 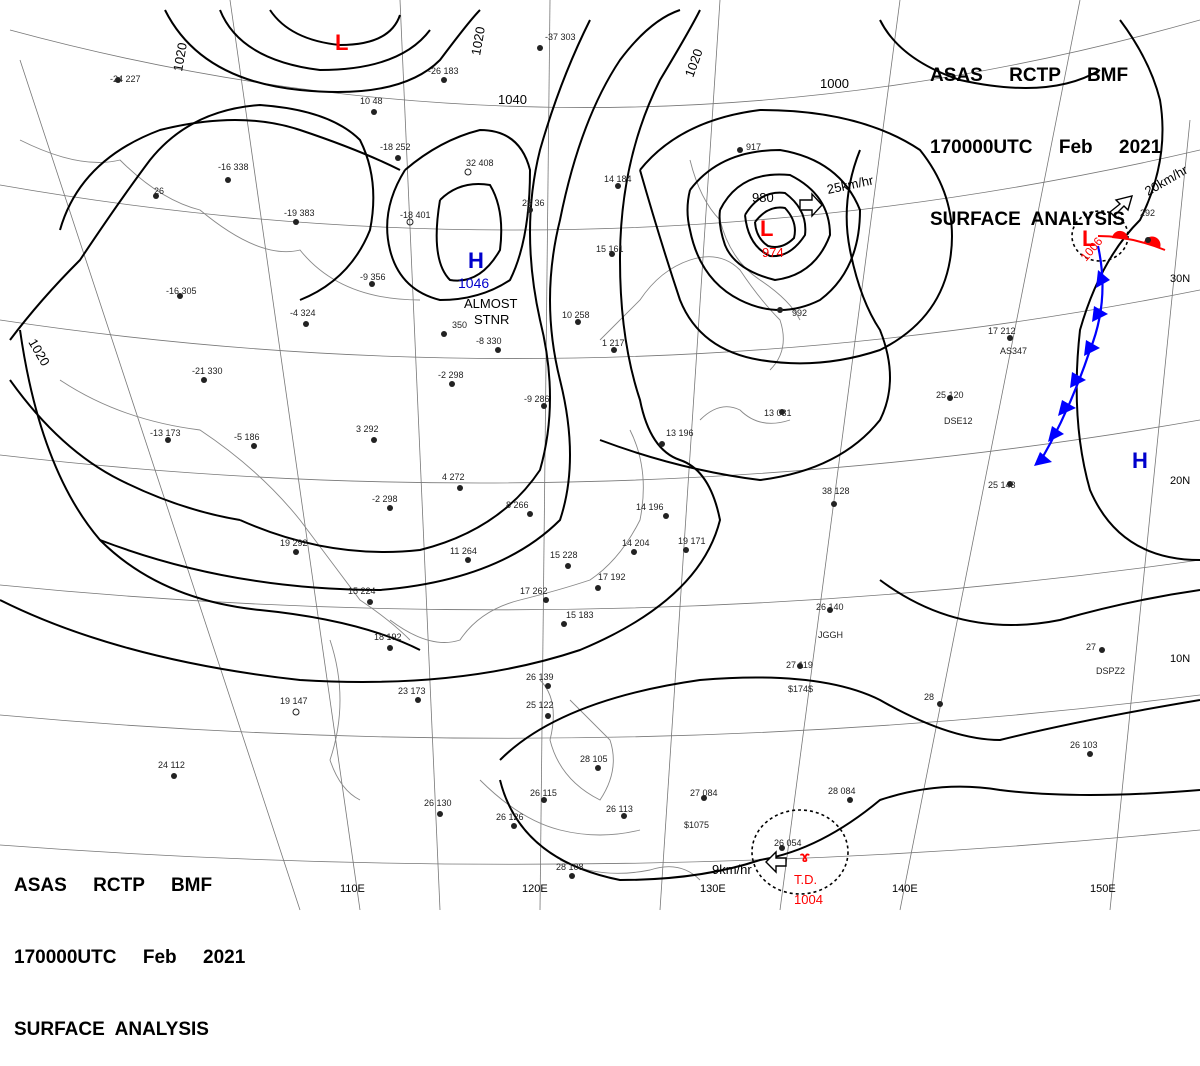 I want to click on station-plot: 917, so click(x=749, y=147).